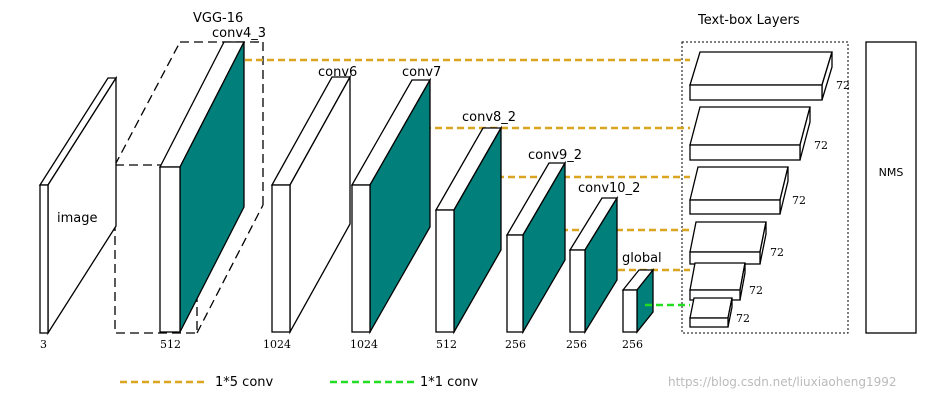  What do you see at coordinates (43, 344) in the screenshot?
I see `layer-channels: 3` at bounding box center [43, 344].